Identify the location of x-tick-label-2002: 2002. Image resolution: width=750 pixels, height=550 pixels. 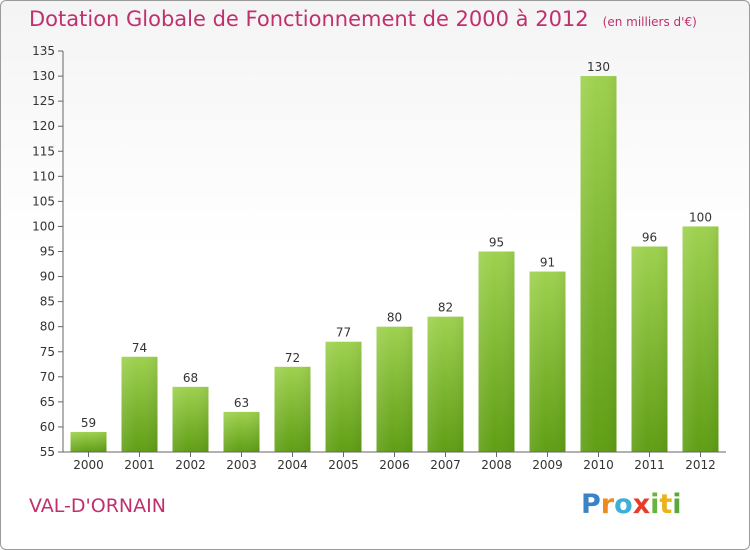
(190, 465).